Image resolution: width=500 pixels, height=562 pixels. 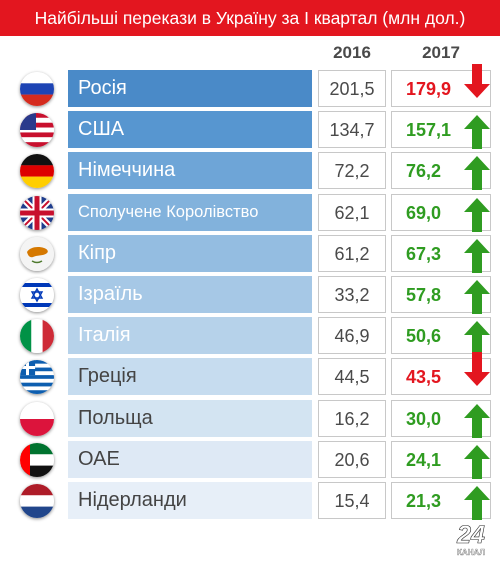 What do you see at coordinates (37, 171) in the screenshot?
I see `germany-flag` at bounding box center [37, 171].